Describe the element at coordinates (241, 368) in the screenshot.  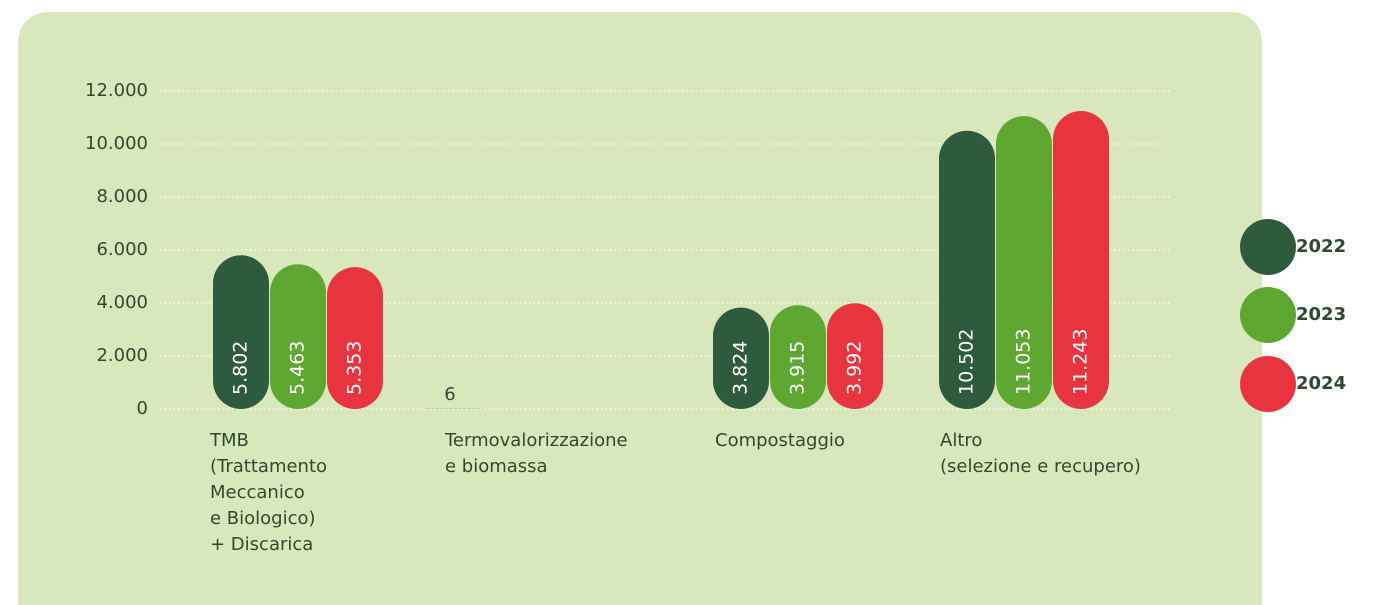
I see `data-label: 5.802` at that location.